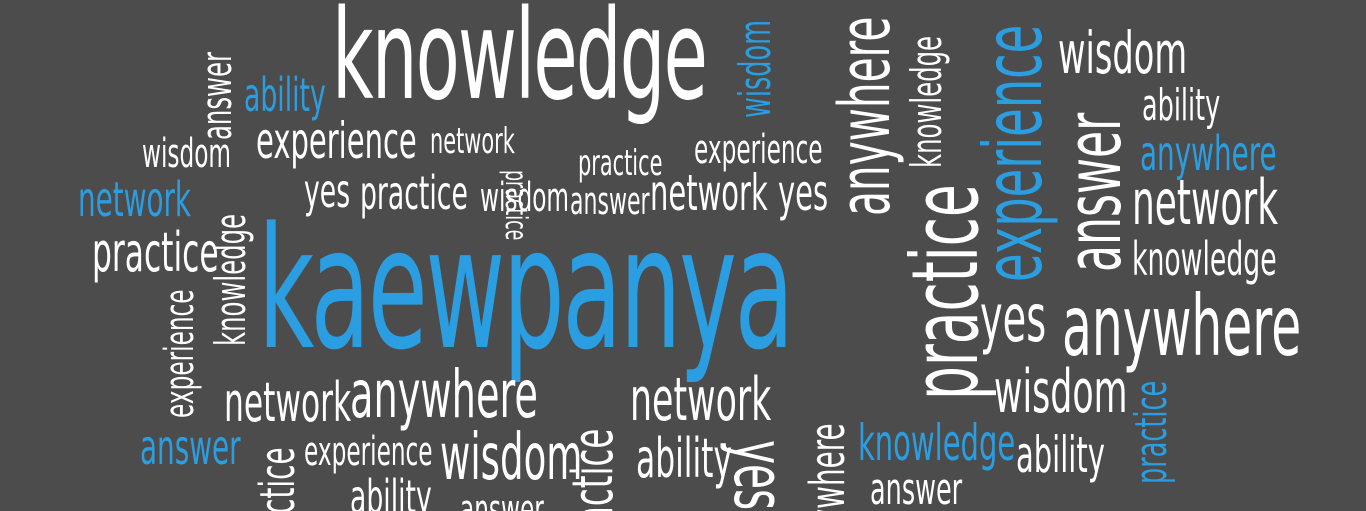 The width and height of the screenshot is (1366, 511). I want to click on word-experience: experience, so click(336, 141).